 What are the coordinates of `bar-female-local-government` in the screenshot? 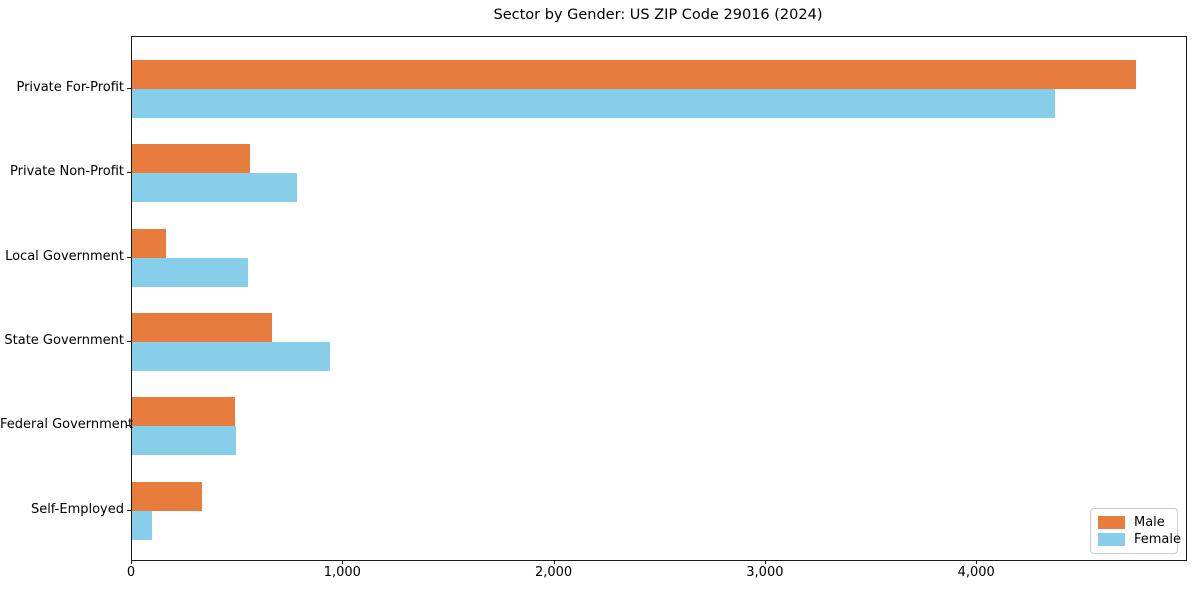 It's located at (190, 272).